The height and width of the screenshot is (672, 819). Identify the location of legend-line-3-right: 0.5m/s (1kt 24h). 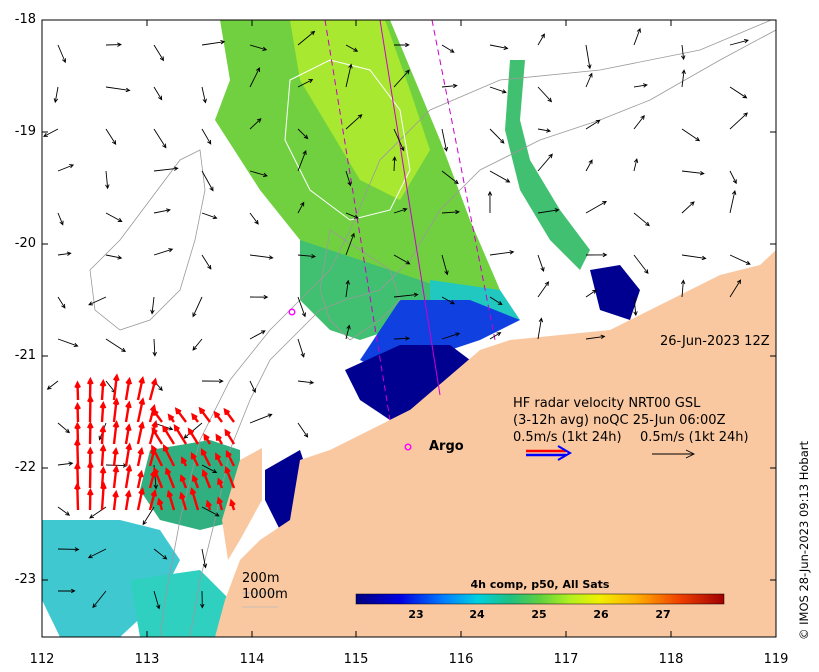
(694, 437).